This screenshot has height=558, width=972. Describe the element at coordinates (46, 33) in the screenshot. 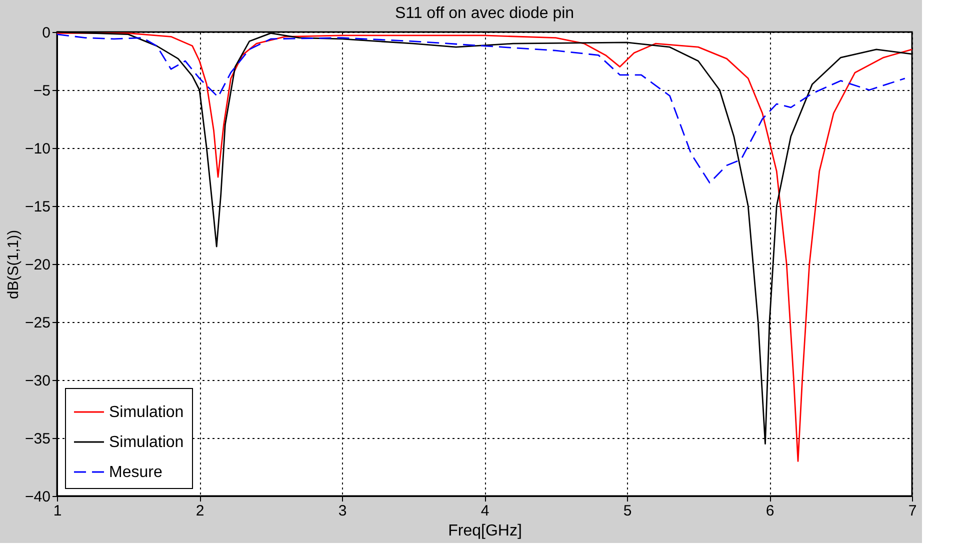

I see `y-tick-label: 0` at that location.